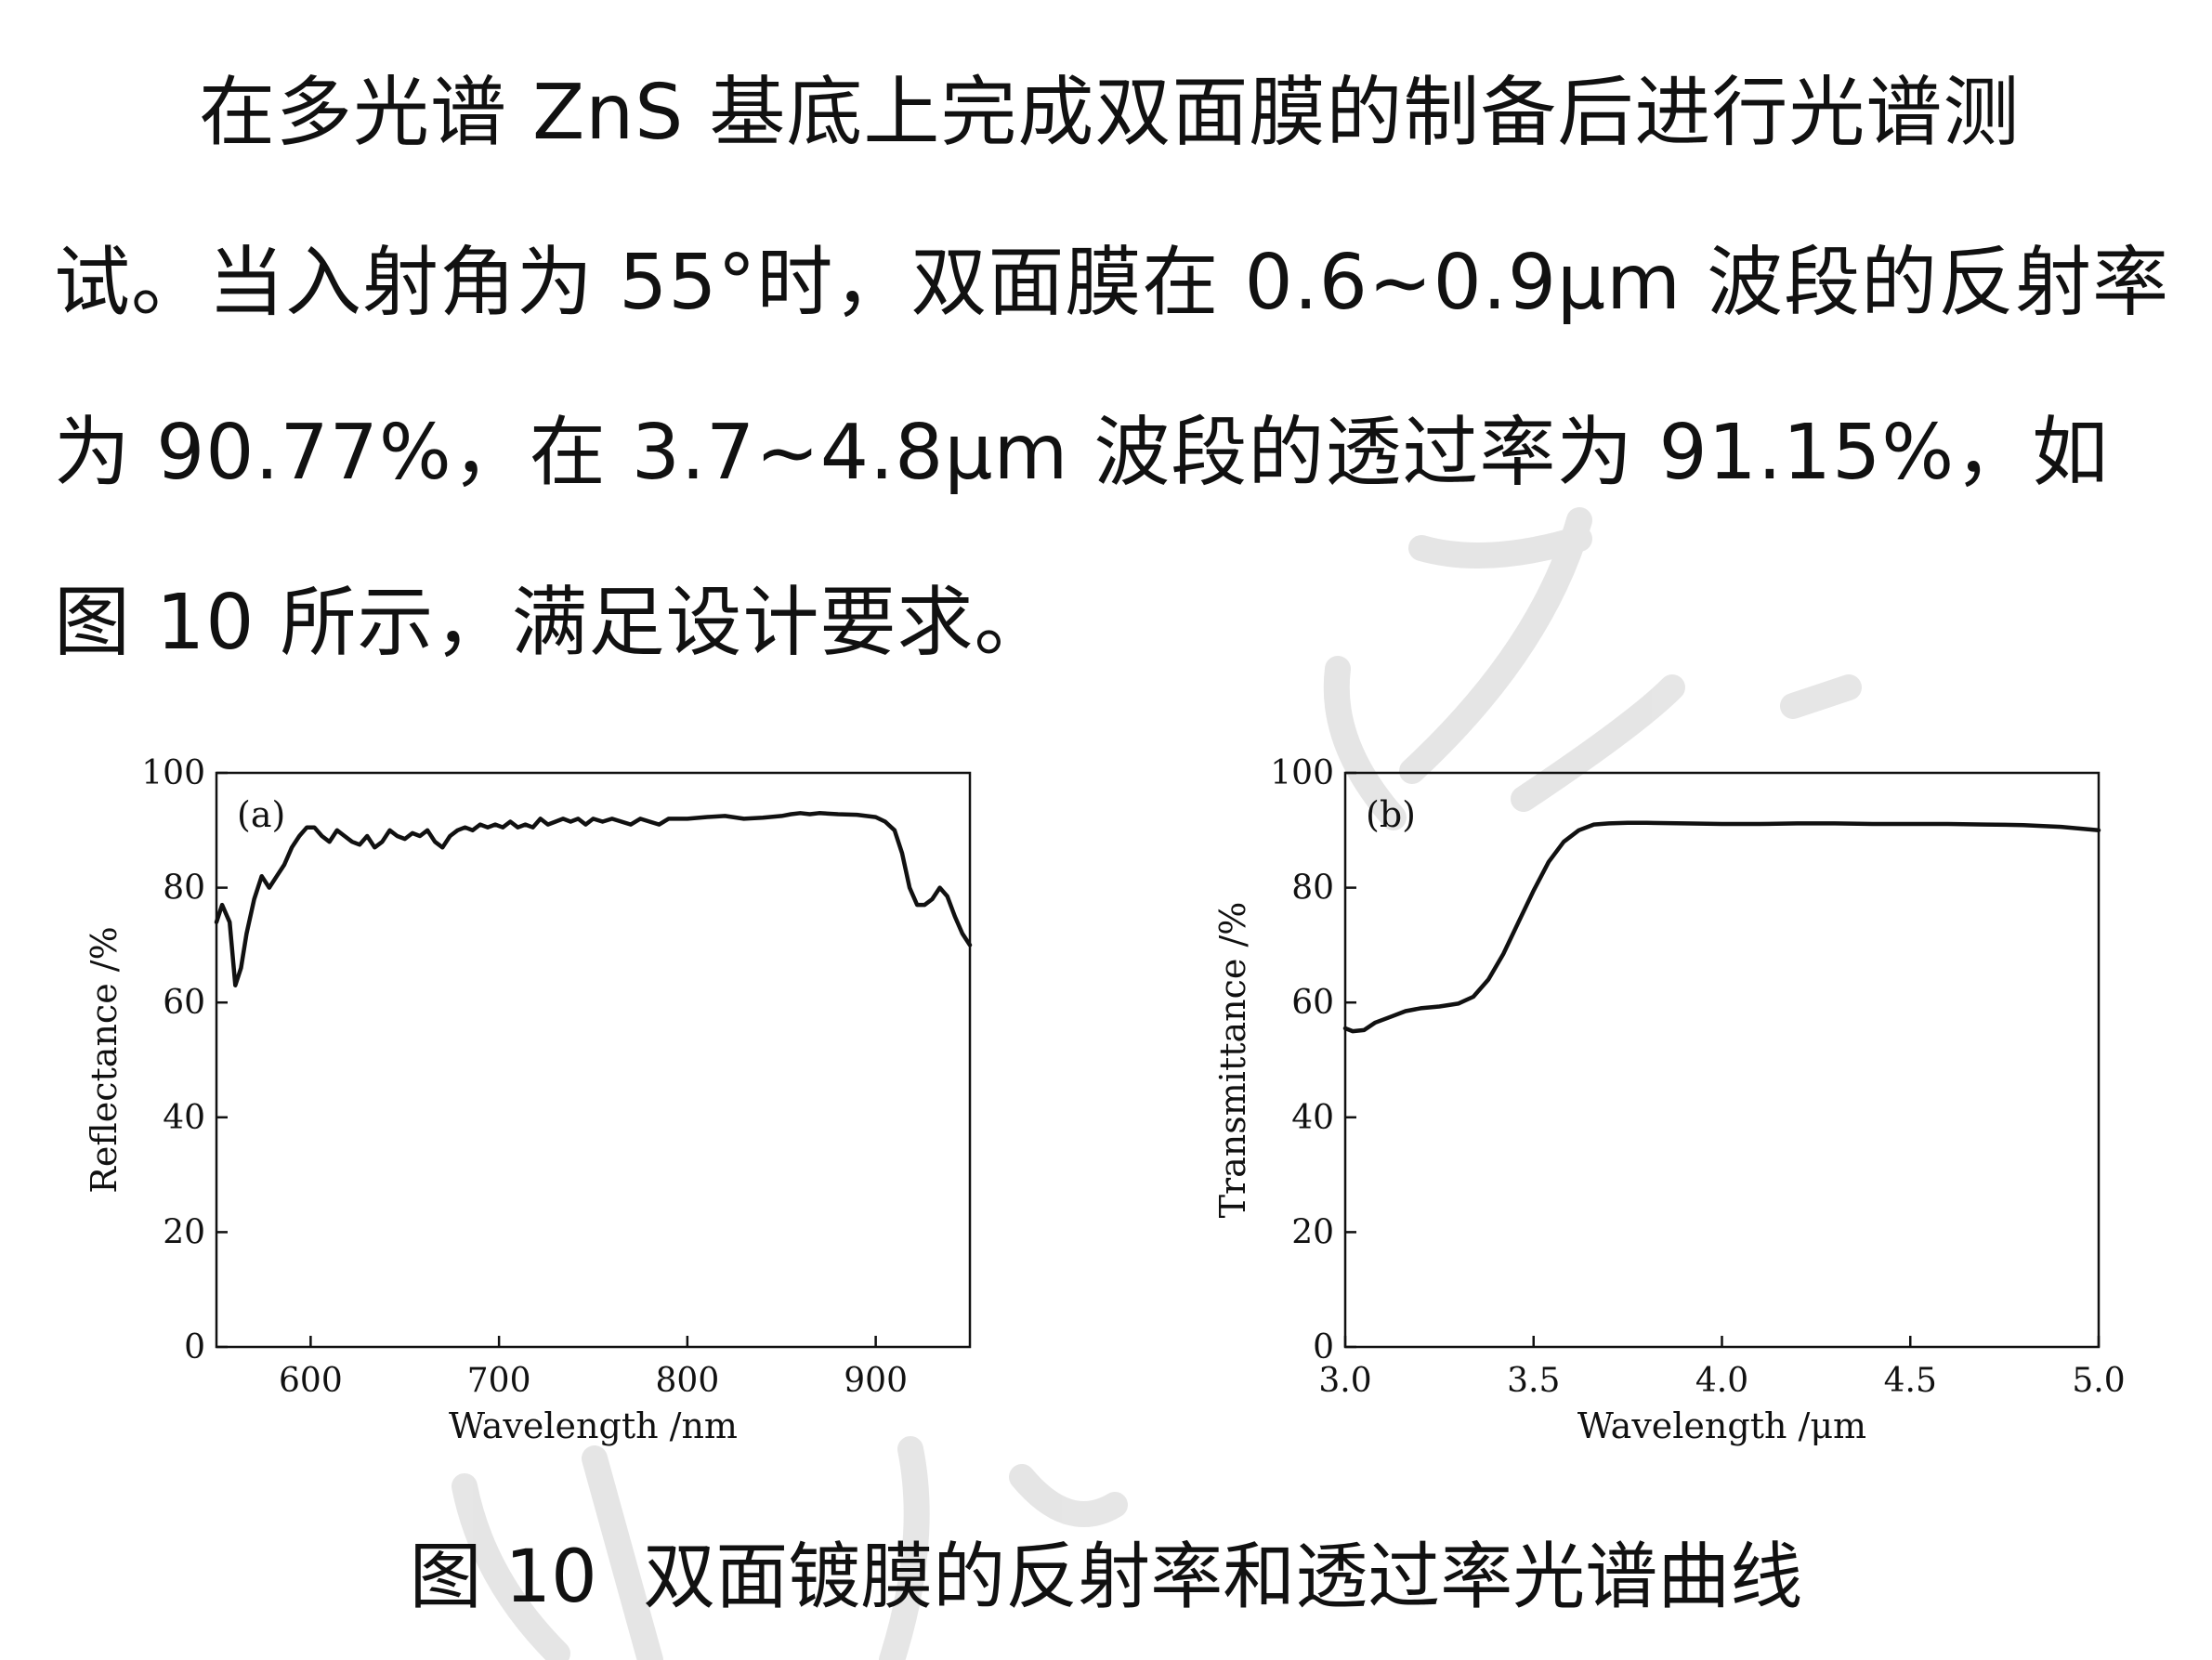 This screenshot has width=2212, height=1660. What do you see at coordinates (1721, 1381) in the screenshot?
I see `x-tick-label: 4.0` at bounding box center [1721, 1381].